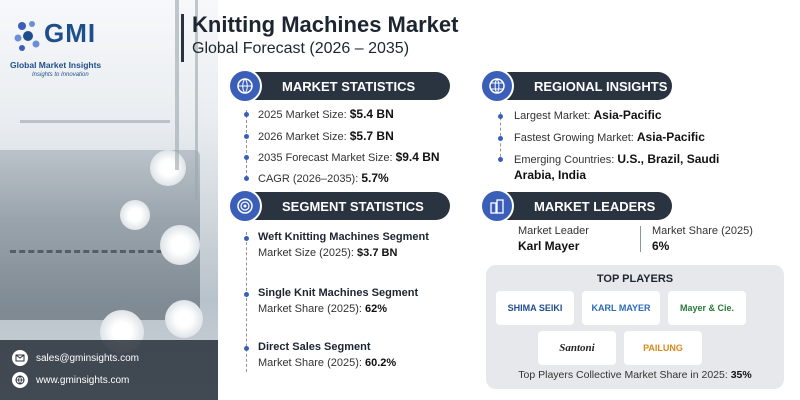 The height and width of the screenshot is (400, 800). What do you see at coordinates (328, 253) in the screenshot?
I see `segment-weft-value: Market Size (2025): $3.7 BN` at bounding box center [328, 253].